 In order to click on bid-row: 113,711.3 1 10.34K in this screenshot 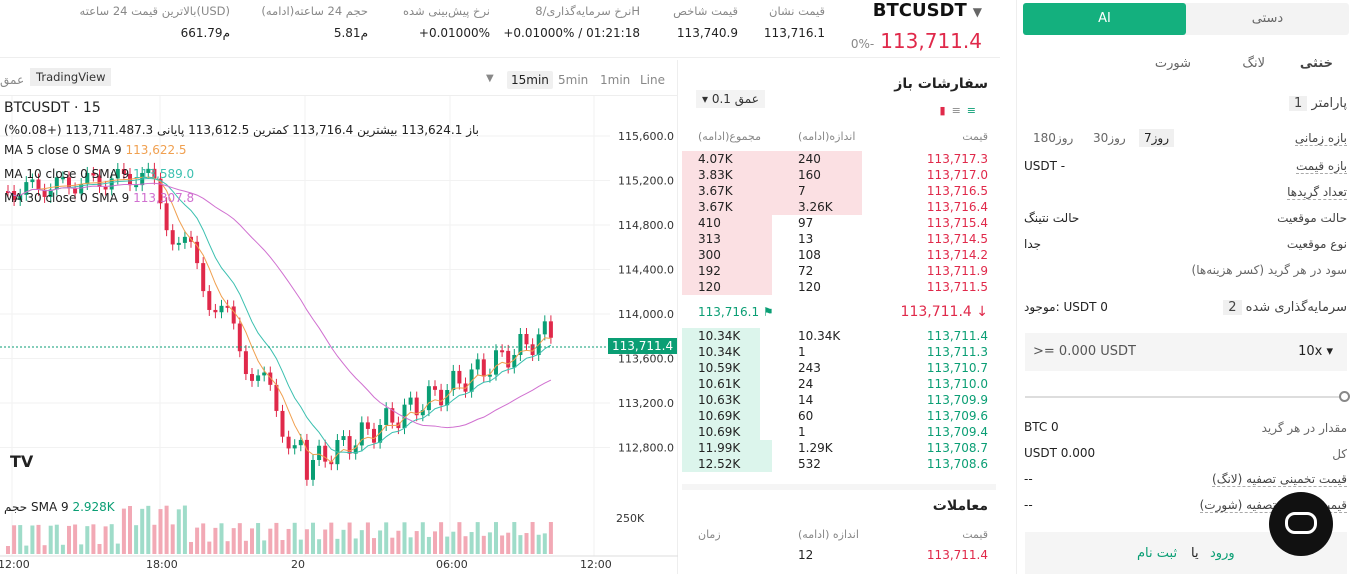, I will do `click(839, 352)`.